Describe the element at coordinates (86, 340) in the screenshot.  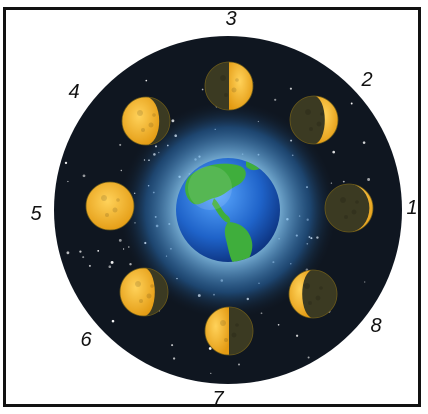
I see `phase-label-6: 6` at that location.